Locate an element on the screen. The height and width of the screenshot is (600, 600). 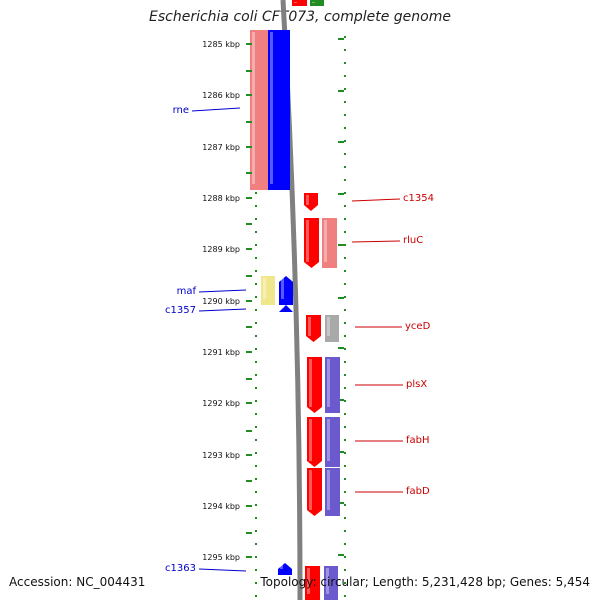
tick-label: 1290 kbp is located at coordinates (221, 301).